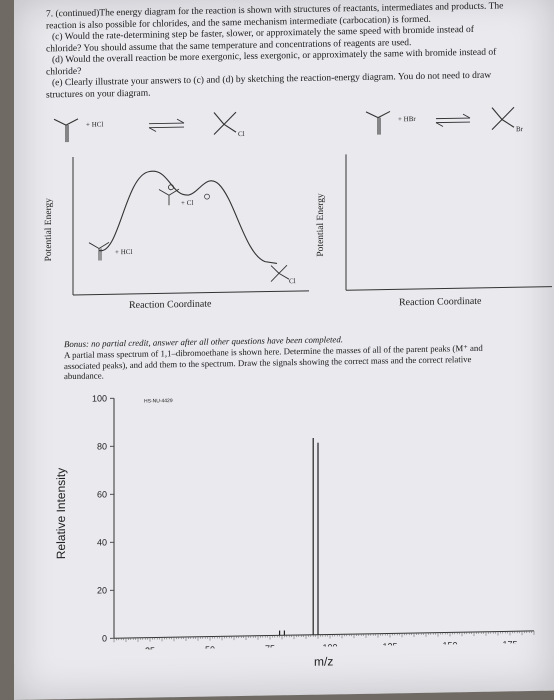  What do you see at coordinates (324, 661) in the screenshot?
I see `spectrum-x-axis-label: m/z` at bounding box center [324, 661].